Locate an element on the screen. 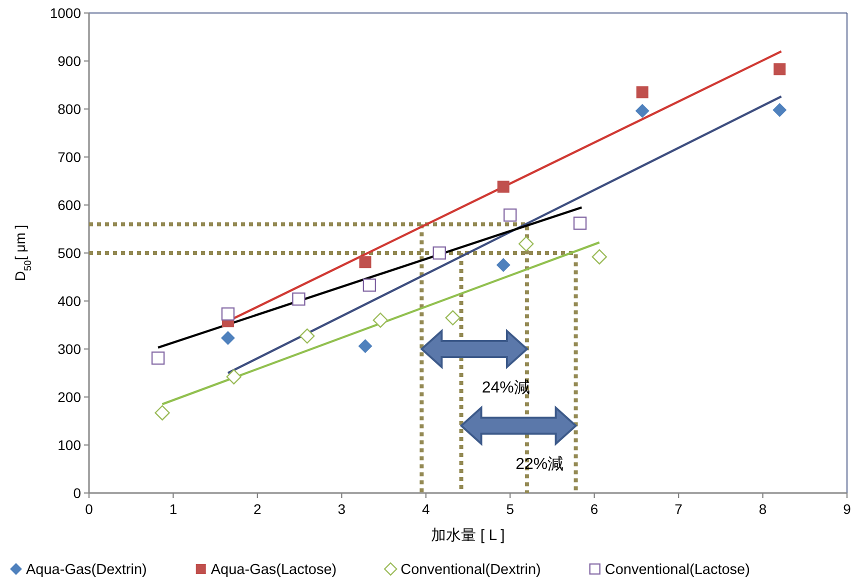 This screenshot has width=852, height=585. y-tick-label: 900 is located at coordinates (70, 61).